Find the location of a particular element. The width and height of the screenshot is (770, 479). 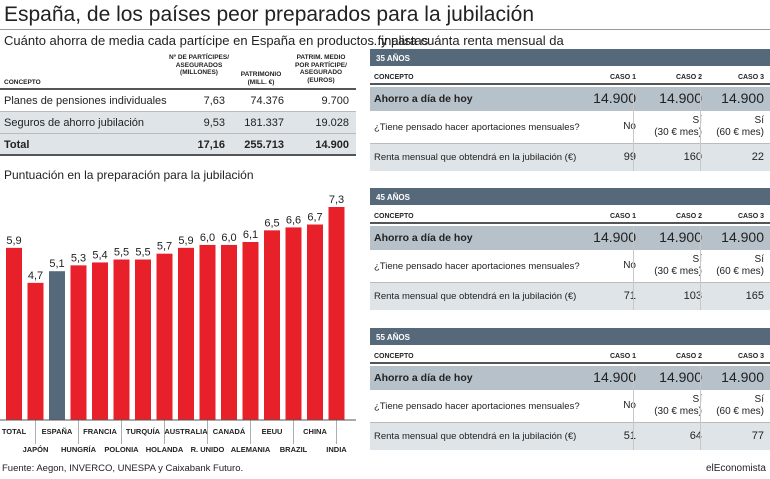

data-label-5: 5,5 is located at coordinates (121, 253).